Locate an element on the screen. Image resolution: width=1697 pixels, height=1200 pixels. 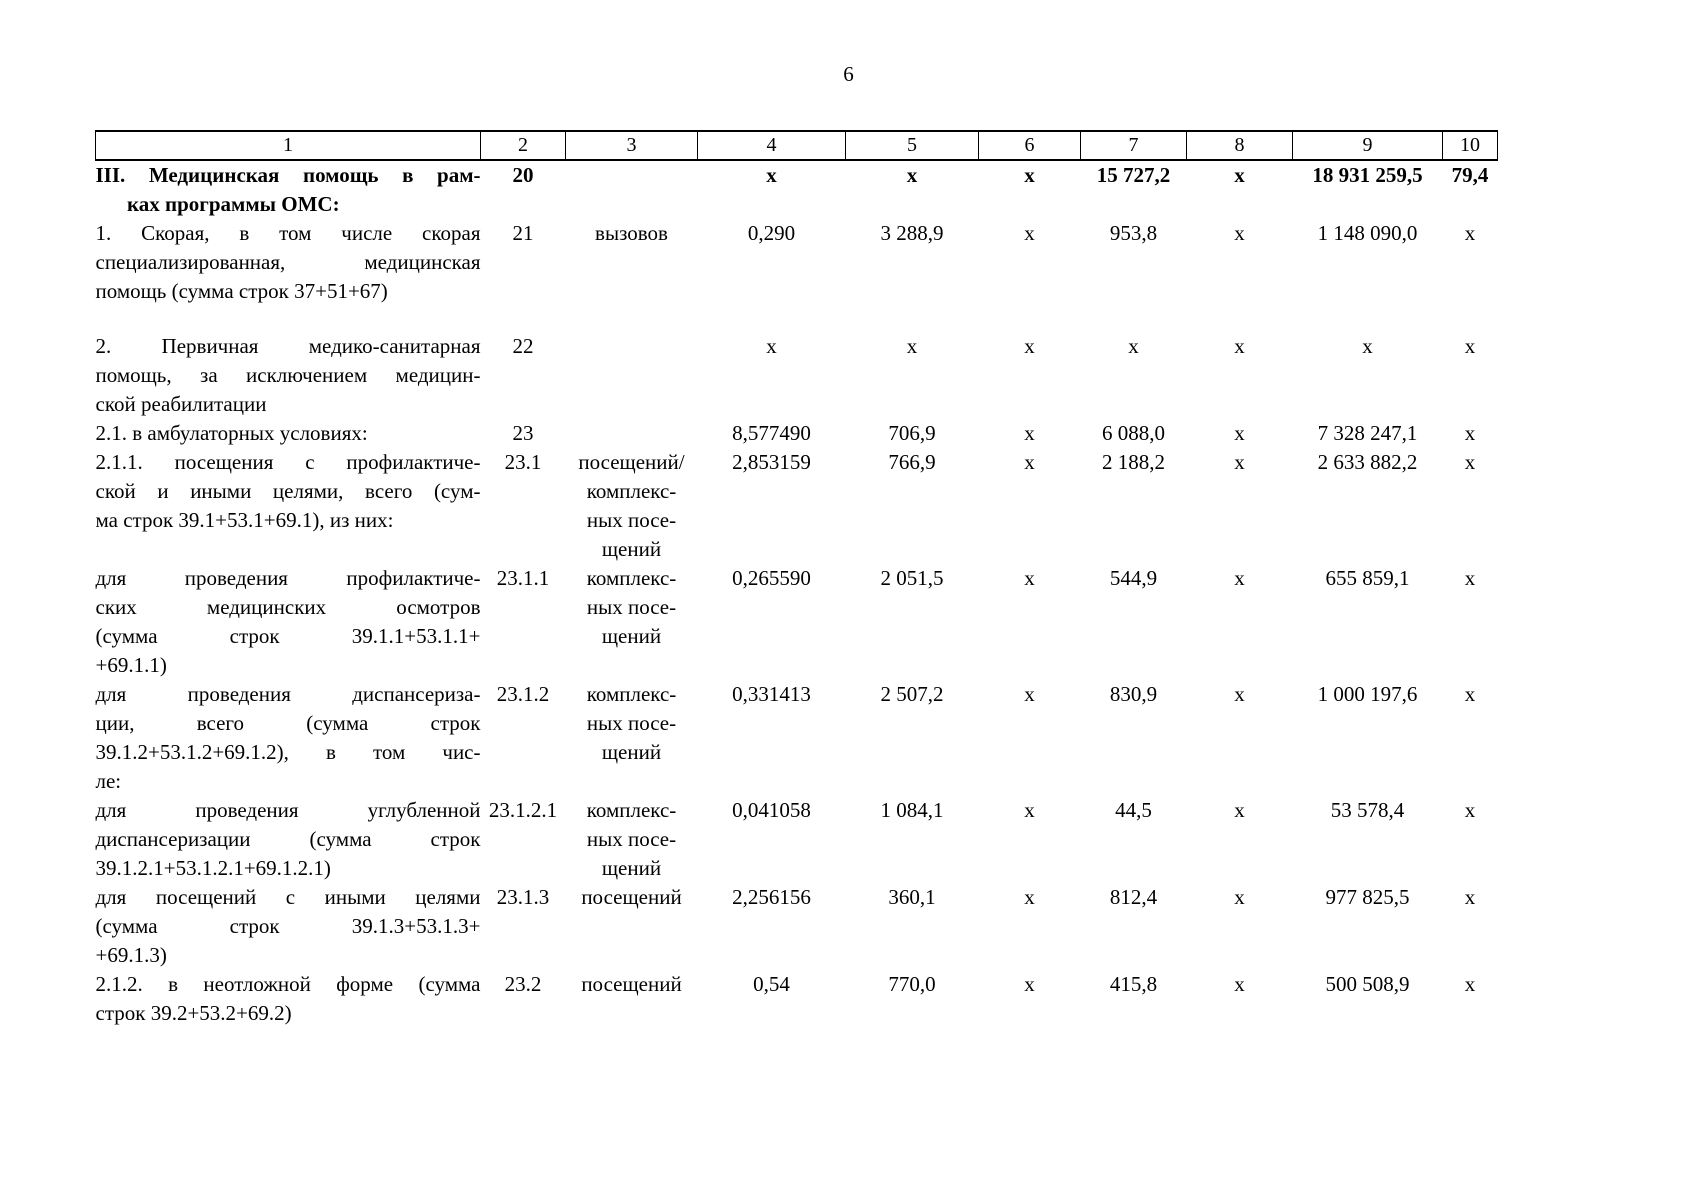
cell-value: 0,331413 is located at coordinates (771, 694).